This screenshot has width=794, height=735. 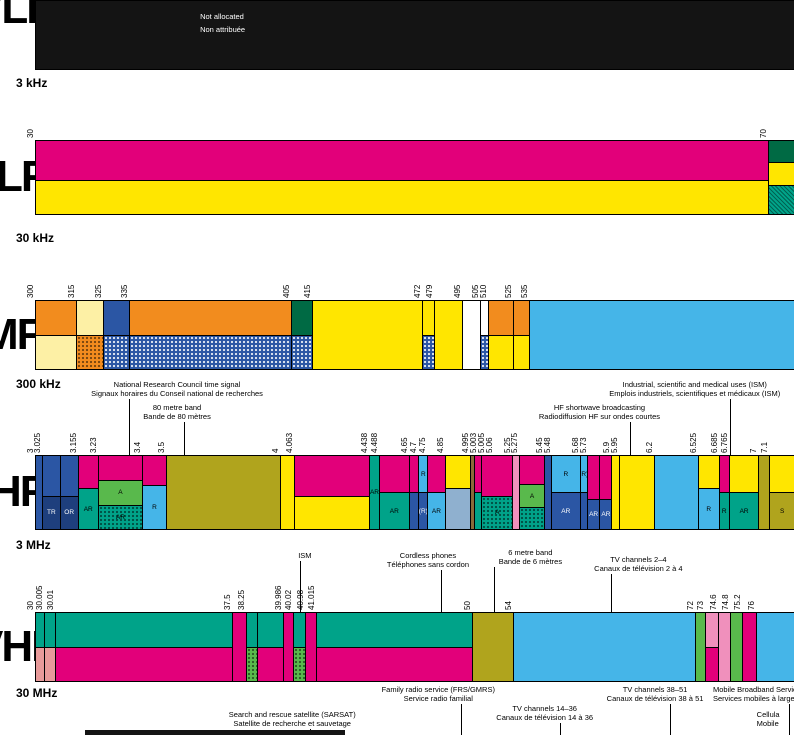 I want to click on freq-scale-label: 30 kHz, so click(x=35, y=238).